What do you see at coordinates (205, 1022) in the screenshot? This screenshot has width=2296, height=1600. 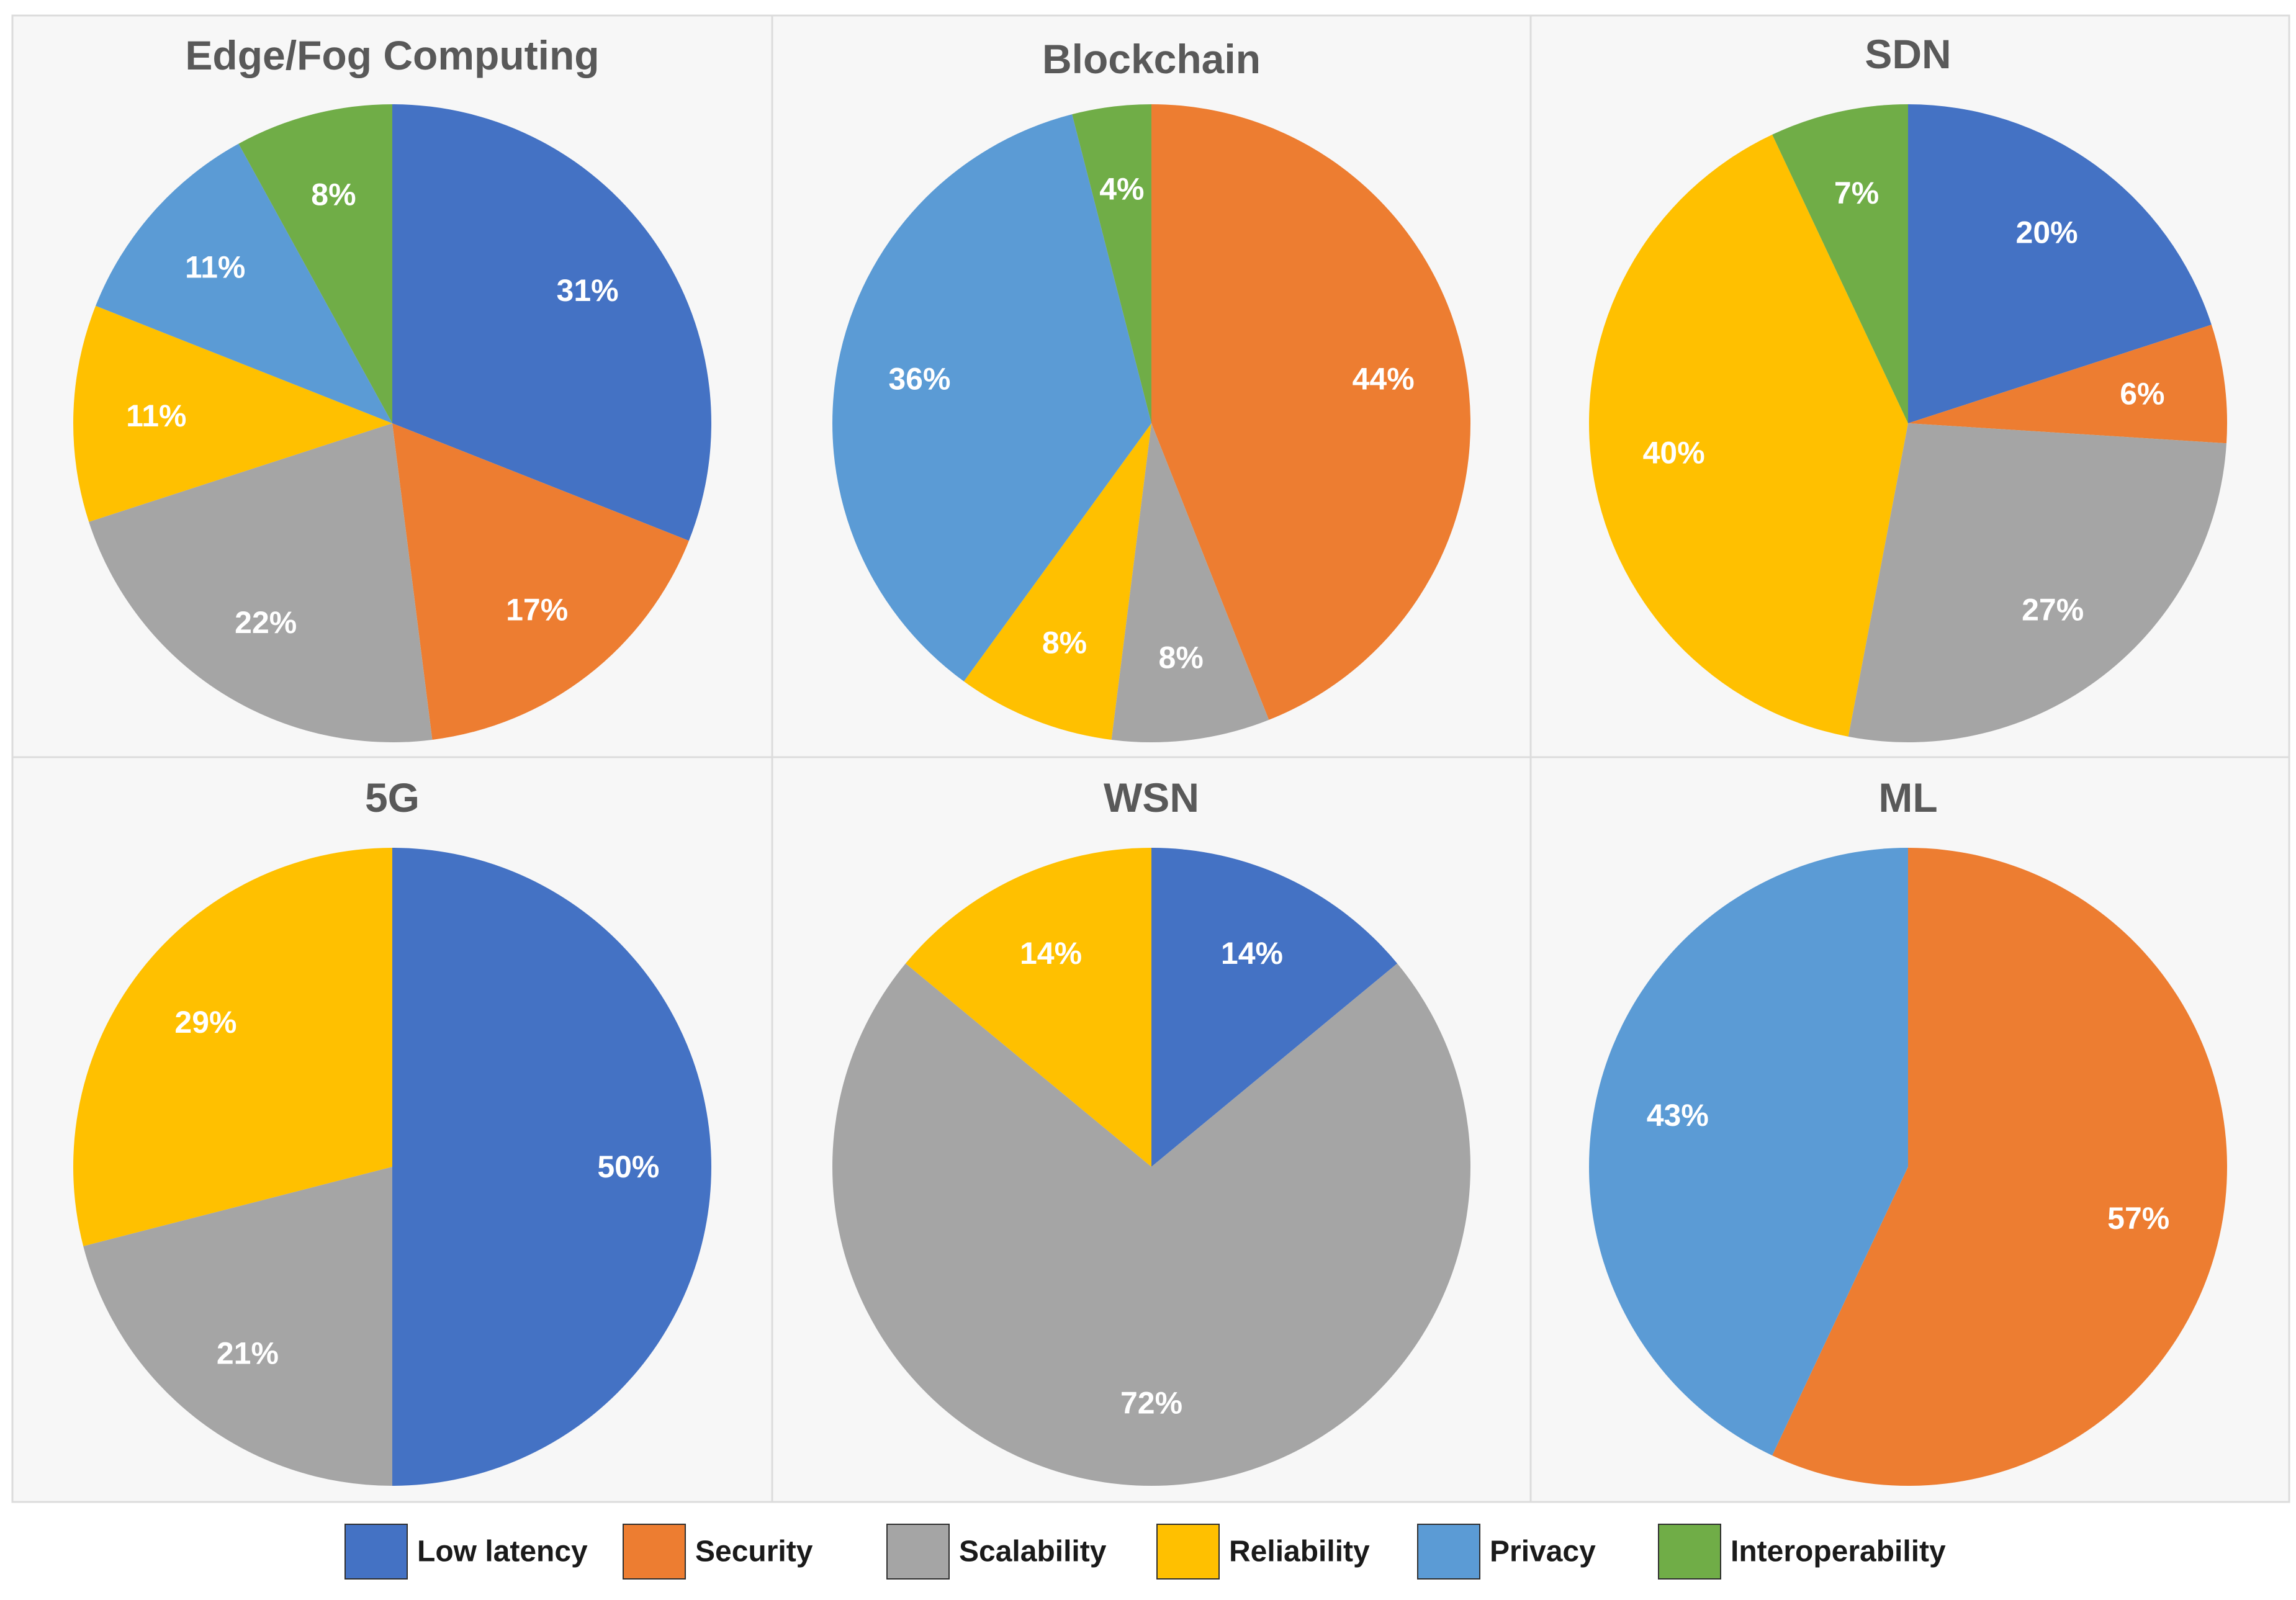 I see `slice-label-reliability: 29%` at bounding box center [205, 1022].